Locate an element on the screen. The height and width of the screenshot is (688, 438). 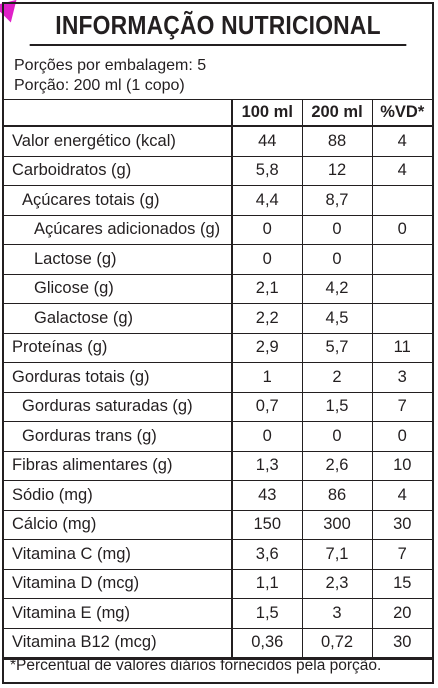
nutrient-label: Glicose (g) is located at coordinates (118, 289).